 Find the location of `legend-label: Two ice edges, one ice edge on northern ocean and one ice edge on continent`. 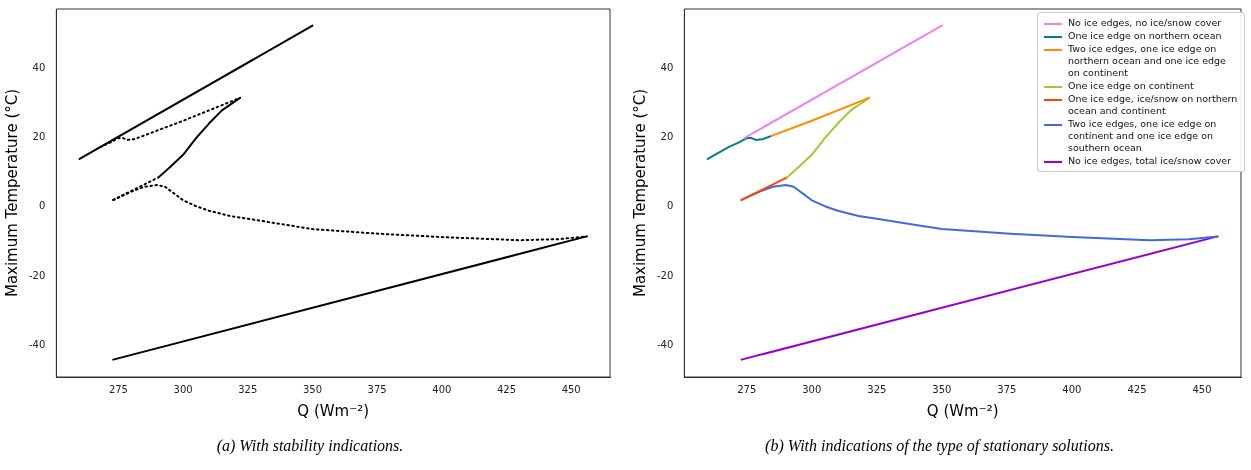

legend-label: Two ice edges, one ice edge on northern ocean and one ice edge on continent is located at coordinates (1147, 61).